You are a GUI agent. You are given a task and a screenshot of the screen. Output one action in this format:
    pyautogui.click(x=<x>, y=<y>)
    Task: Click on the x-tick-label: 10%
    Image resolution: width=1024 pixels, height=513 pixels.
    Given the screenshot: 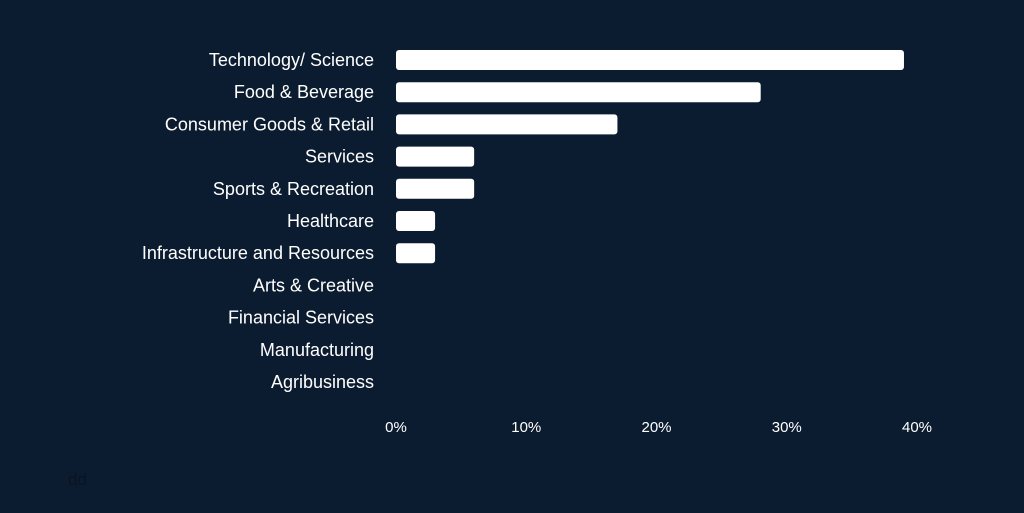 What is the action you would take?
    pyautogui.click(x=526, y=427)
    